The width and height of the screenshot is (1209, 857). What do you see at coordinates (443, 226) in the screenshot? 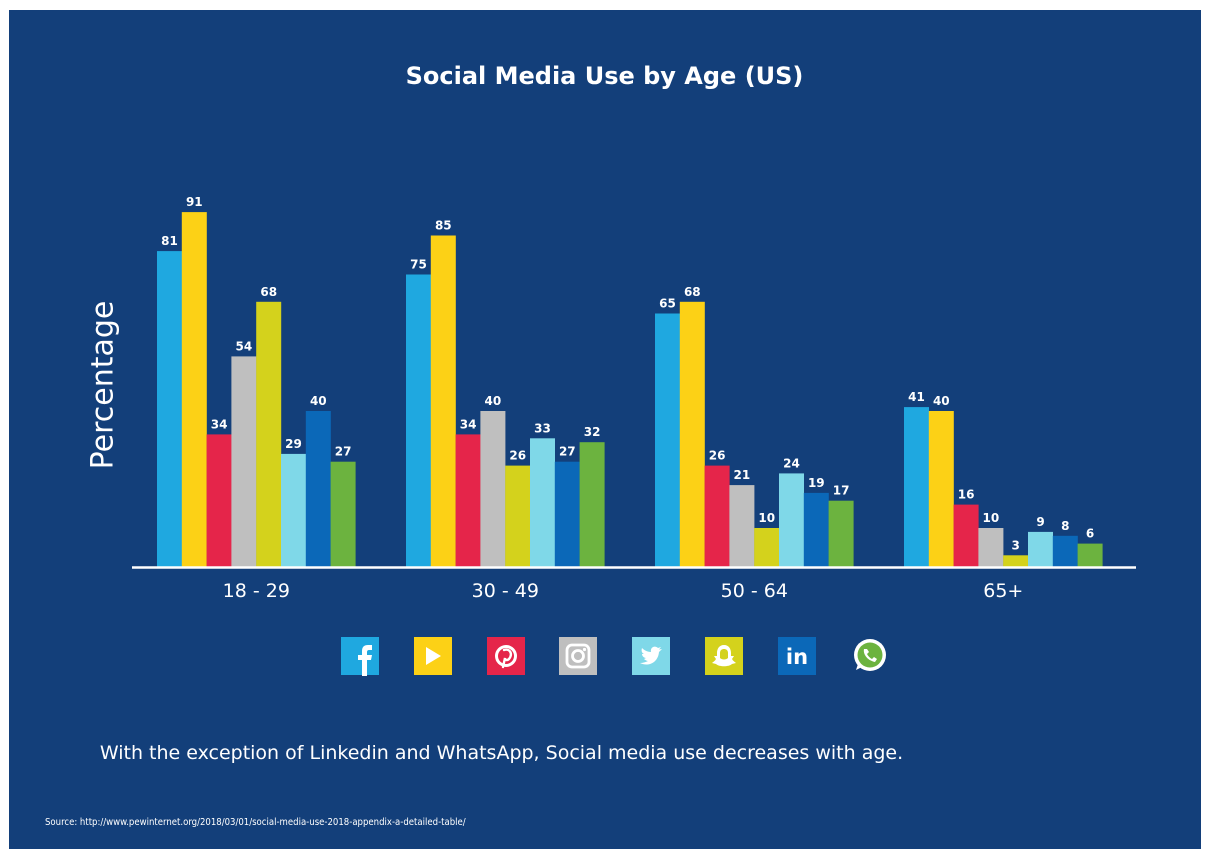
I see `data-label: 85` at bounding box center [443, 226].